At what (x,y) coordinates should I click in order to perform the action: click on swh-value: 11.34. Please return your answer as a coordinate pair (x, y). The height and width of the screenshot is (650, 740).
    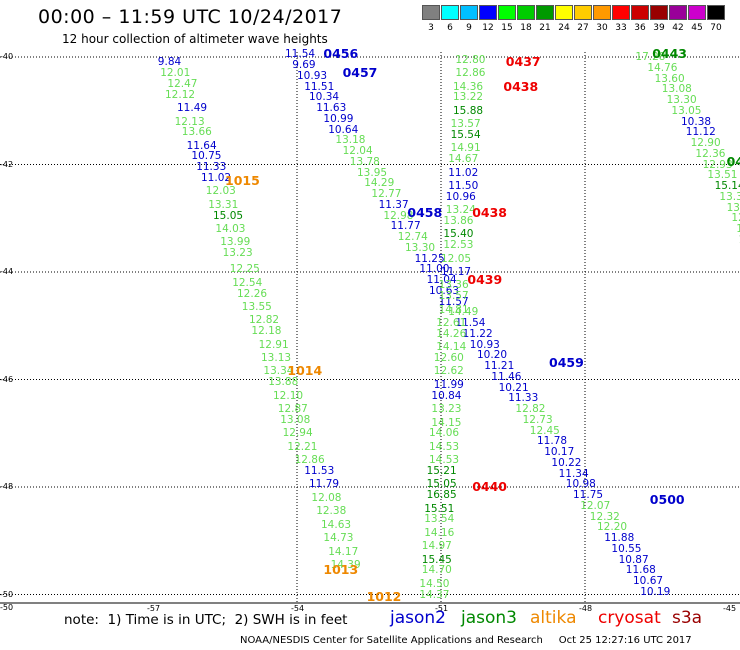
    Looking at the image, I should click on (573, 473).